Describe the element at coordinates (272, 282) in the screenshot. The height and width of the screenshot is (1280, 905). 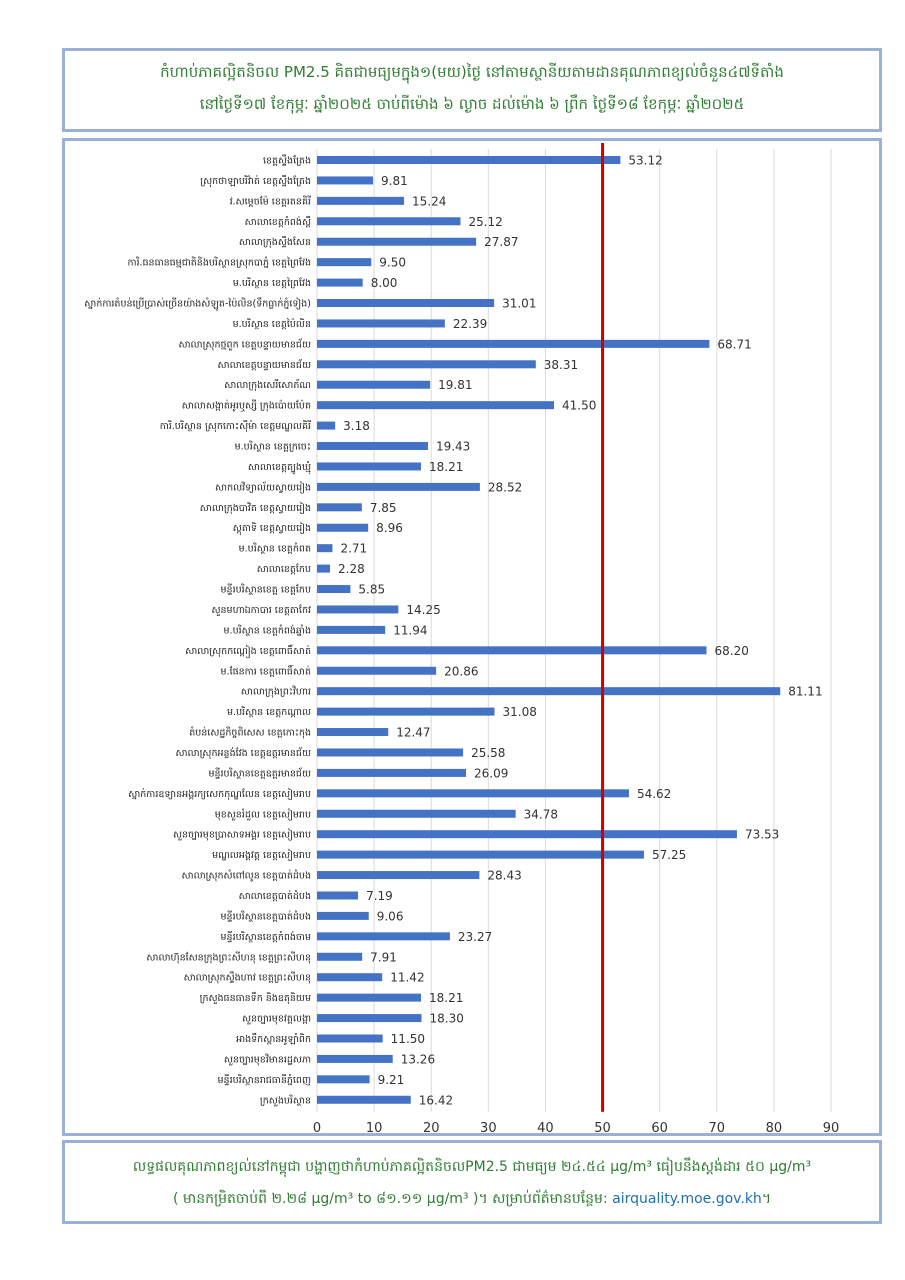
I see `category-label: ម.បរិស្ថាន ខេត្តព្រៃវែង` at that location.